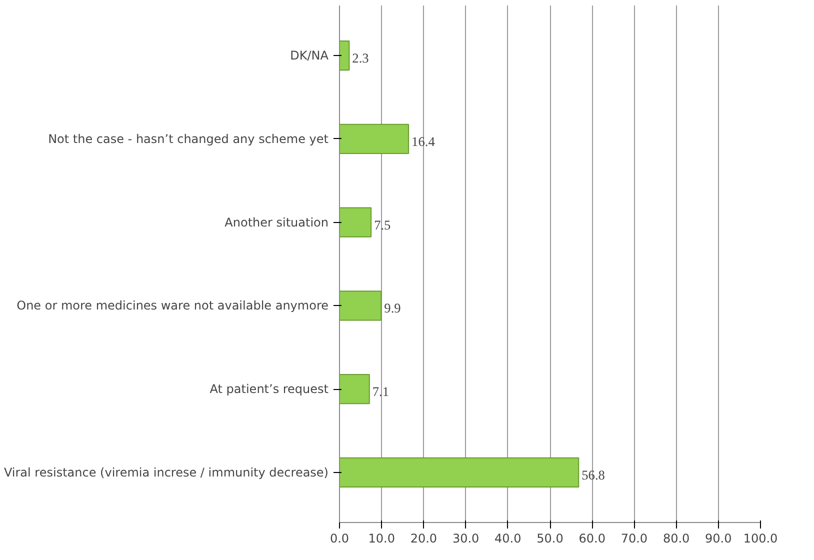 The width and height of the screenshot is (814, 560). I want to click on data-label: 56.8, so click(594, 474).